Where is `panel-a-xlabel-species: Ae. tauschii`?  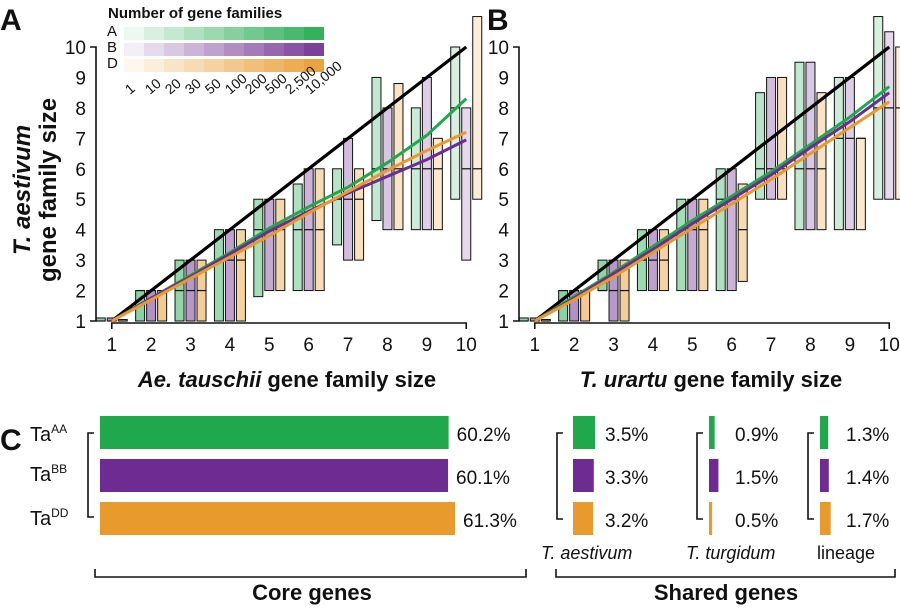 panel-a-xlabel-species: Ae. tauschii is located at coordinates (199, 379).